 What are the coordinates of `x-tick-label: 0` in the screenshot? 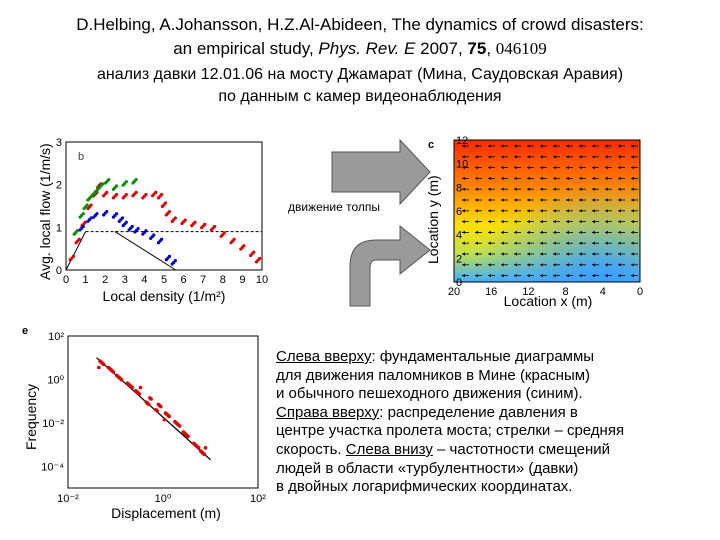 It's located at (66, 280).